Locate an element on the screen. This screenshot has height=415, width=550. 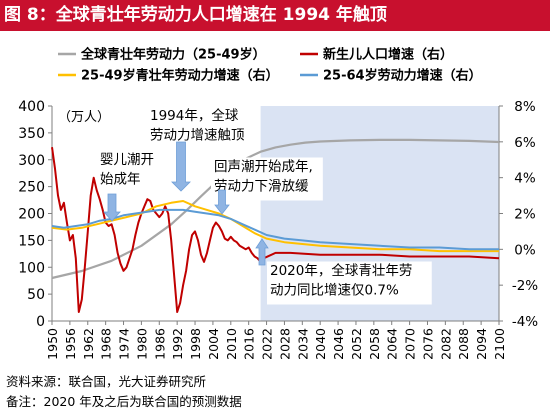
x-tick-label: 2064 is located at coordinates (392, 344).